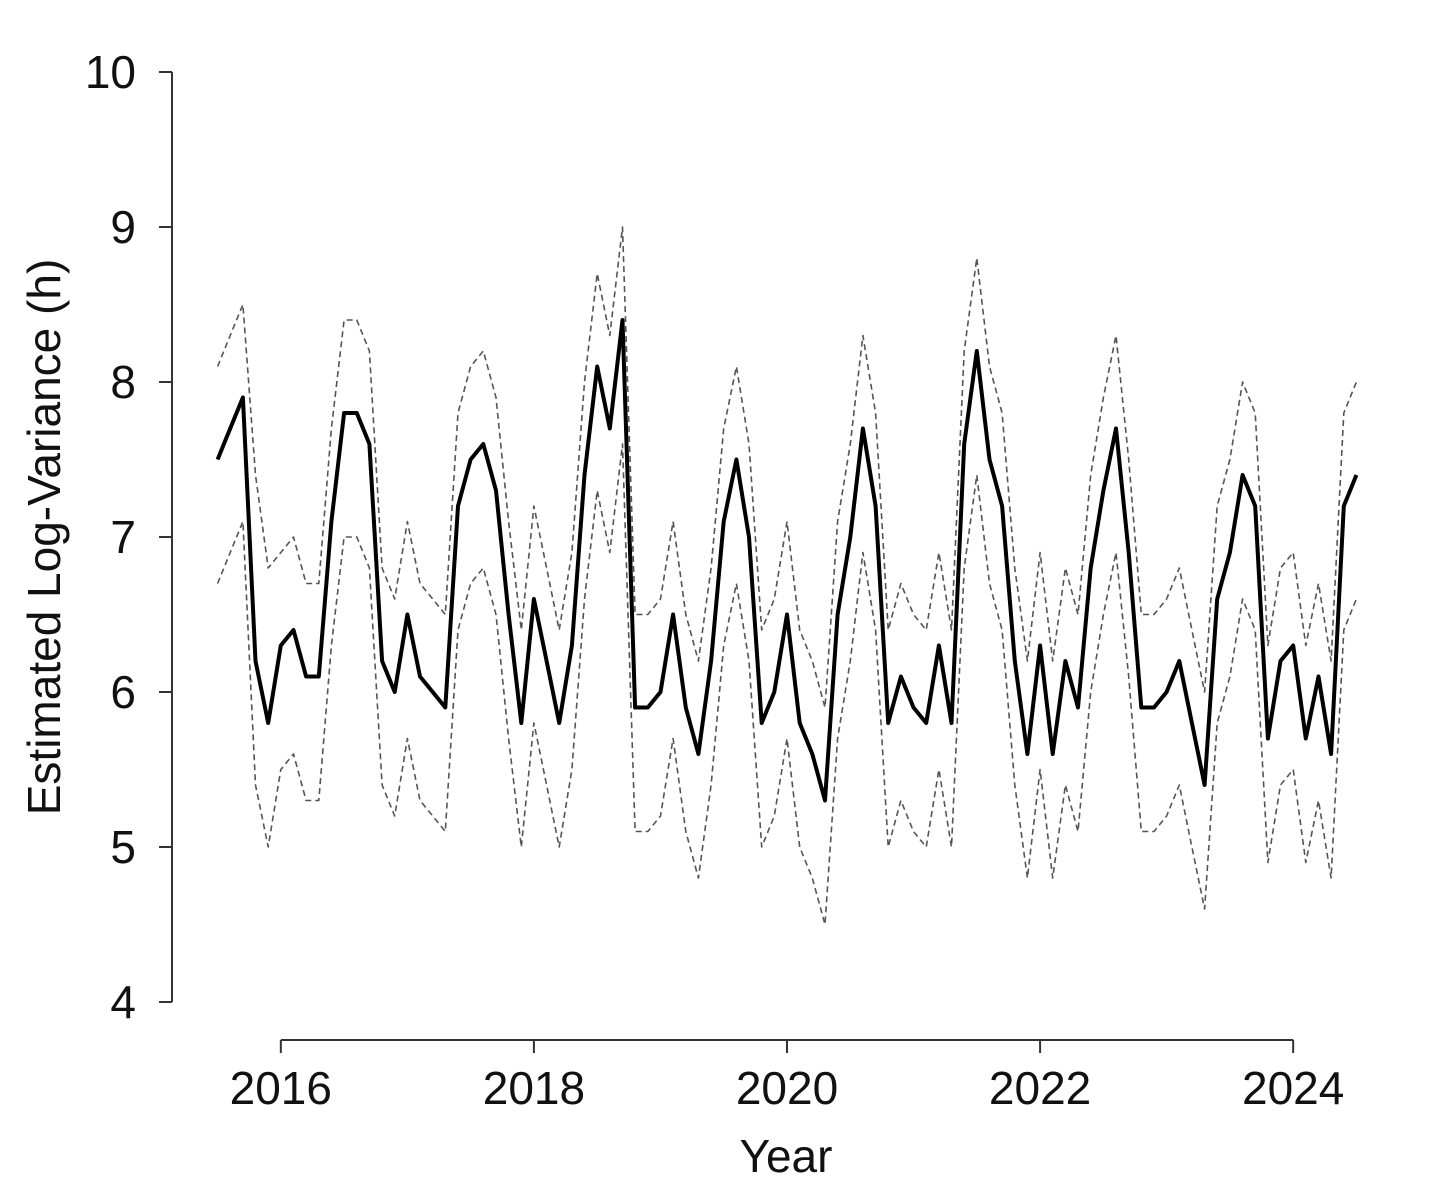 The height and width of the screenshot is (1201, 1435). What do you see at coordinates (281, 1088) in the screenshot?
I see `x-tick-label: 2016` at bounding box center [281, 1088].